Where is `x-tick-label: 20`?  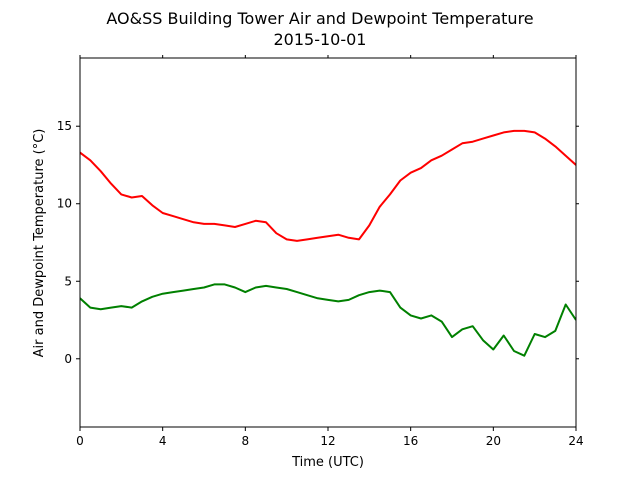
x-tick-label: 20 is located at coordinates (493, 441).